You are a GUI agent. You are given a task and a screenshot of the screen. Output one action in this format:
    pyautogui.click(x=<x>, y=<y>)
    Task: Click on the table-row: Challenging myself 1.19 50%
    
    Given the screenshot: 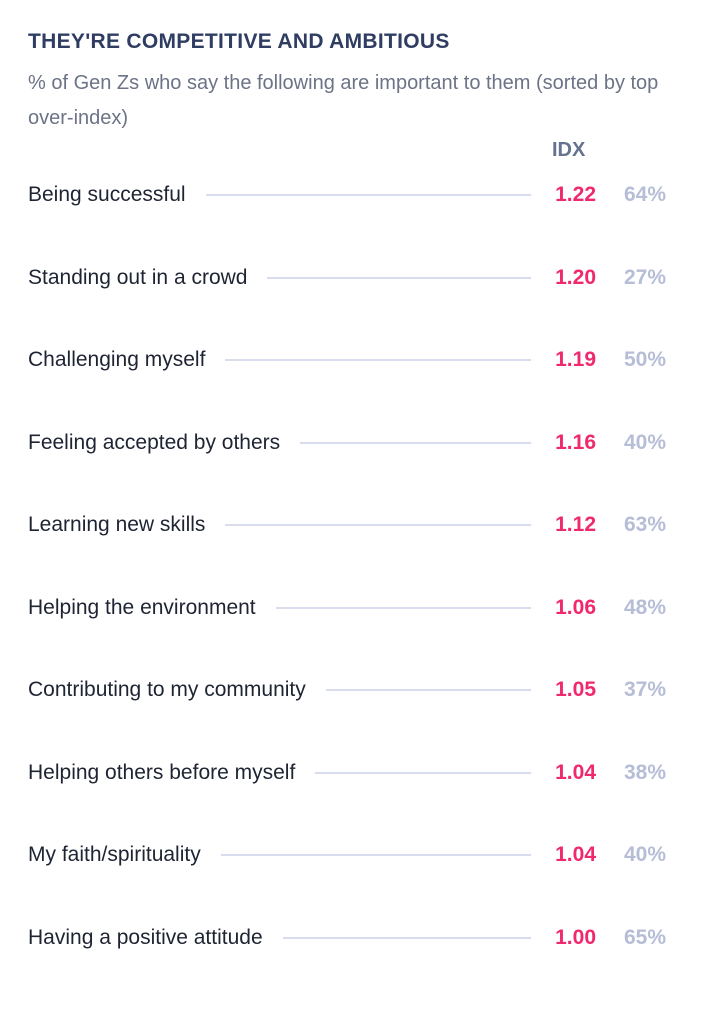 What is the action you would take?
    pyautogui.click(x=363, y=360)
    